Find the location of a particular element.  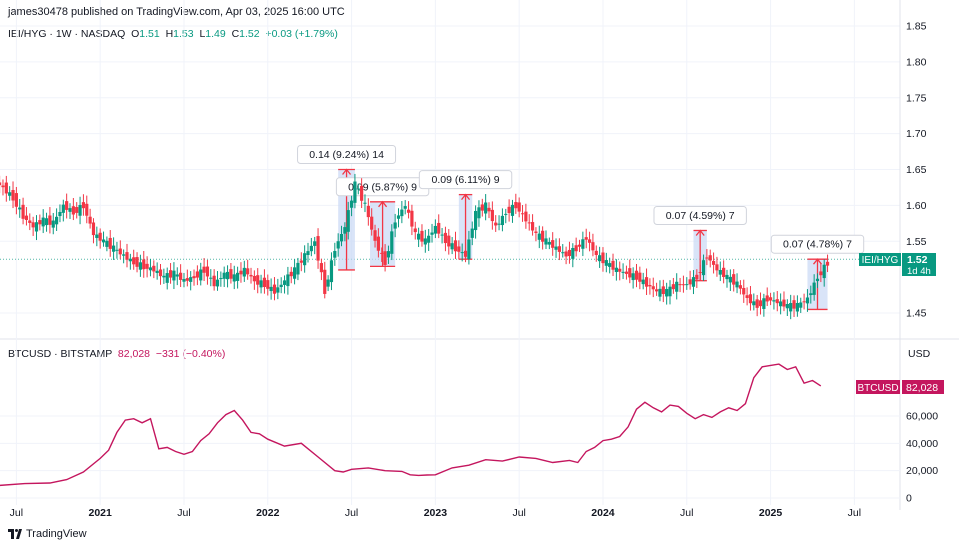

sub-symbol: BTCUSD · BITSTAMP is located at coordinates (60, 354).